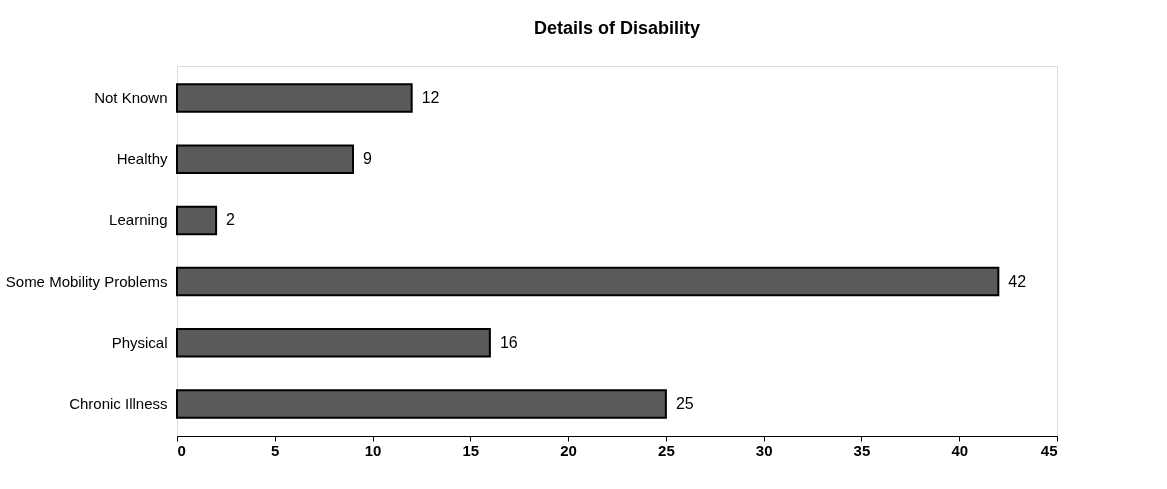  What do you see at coordinates (231, 220) in the screenshot?
I see `data-label: 2` at bounding box center [231, 220].